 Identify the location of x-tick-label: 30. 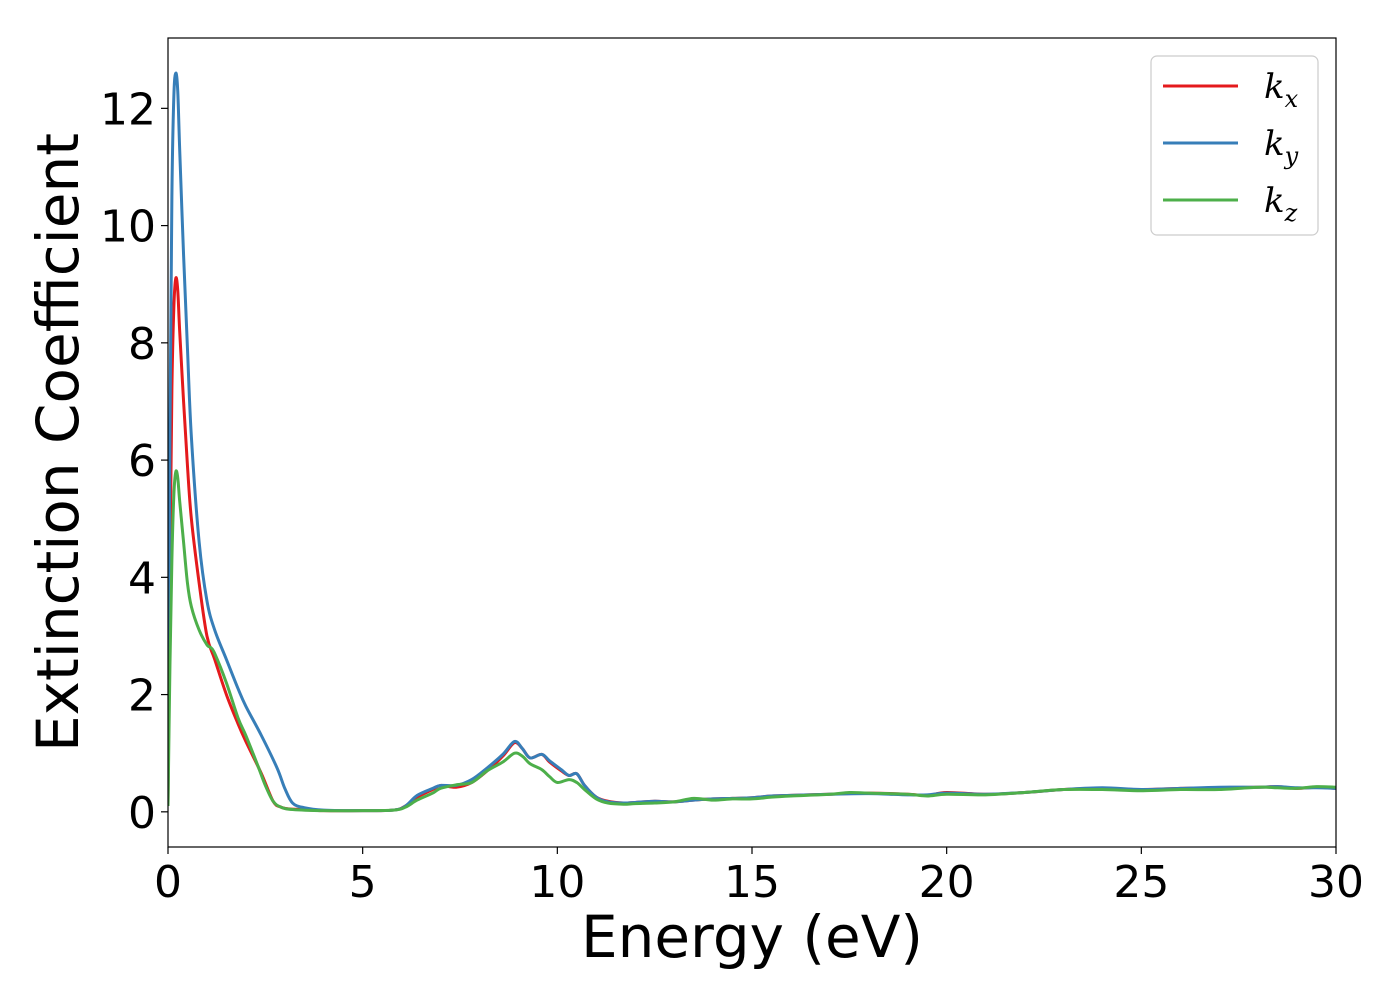
(1336, 882).